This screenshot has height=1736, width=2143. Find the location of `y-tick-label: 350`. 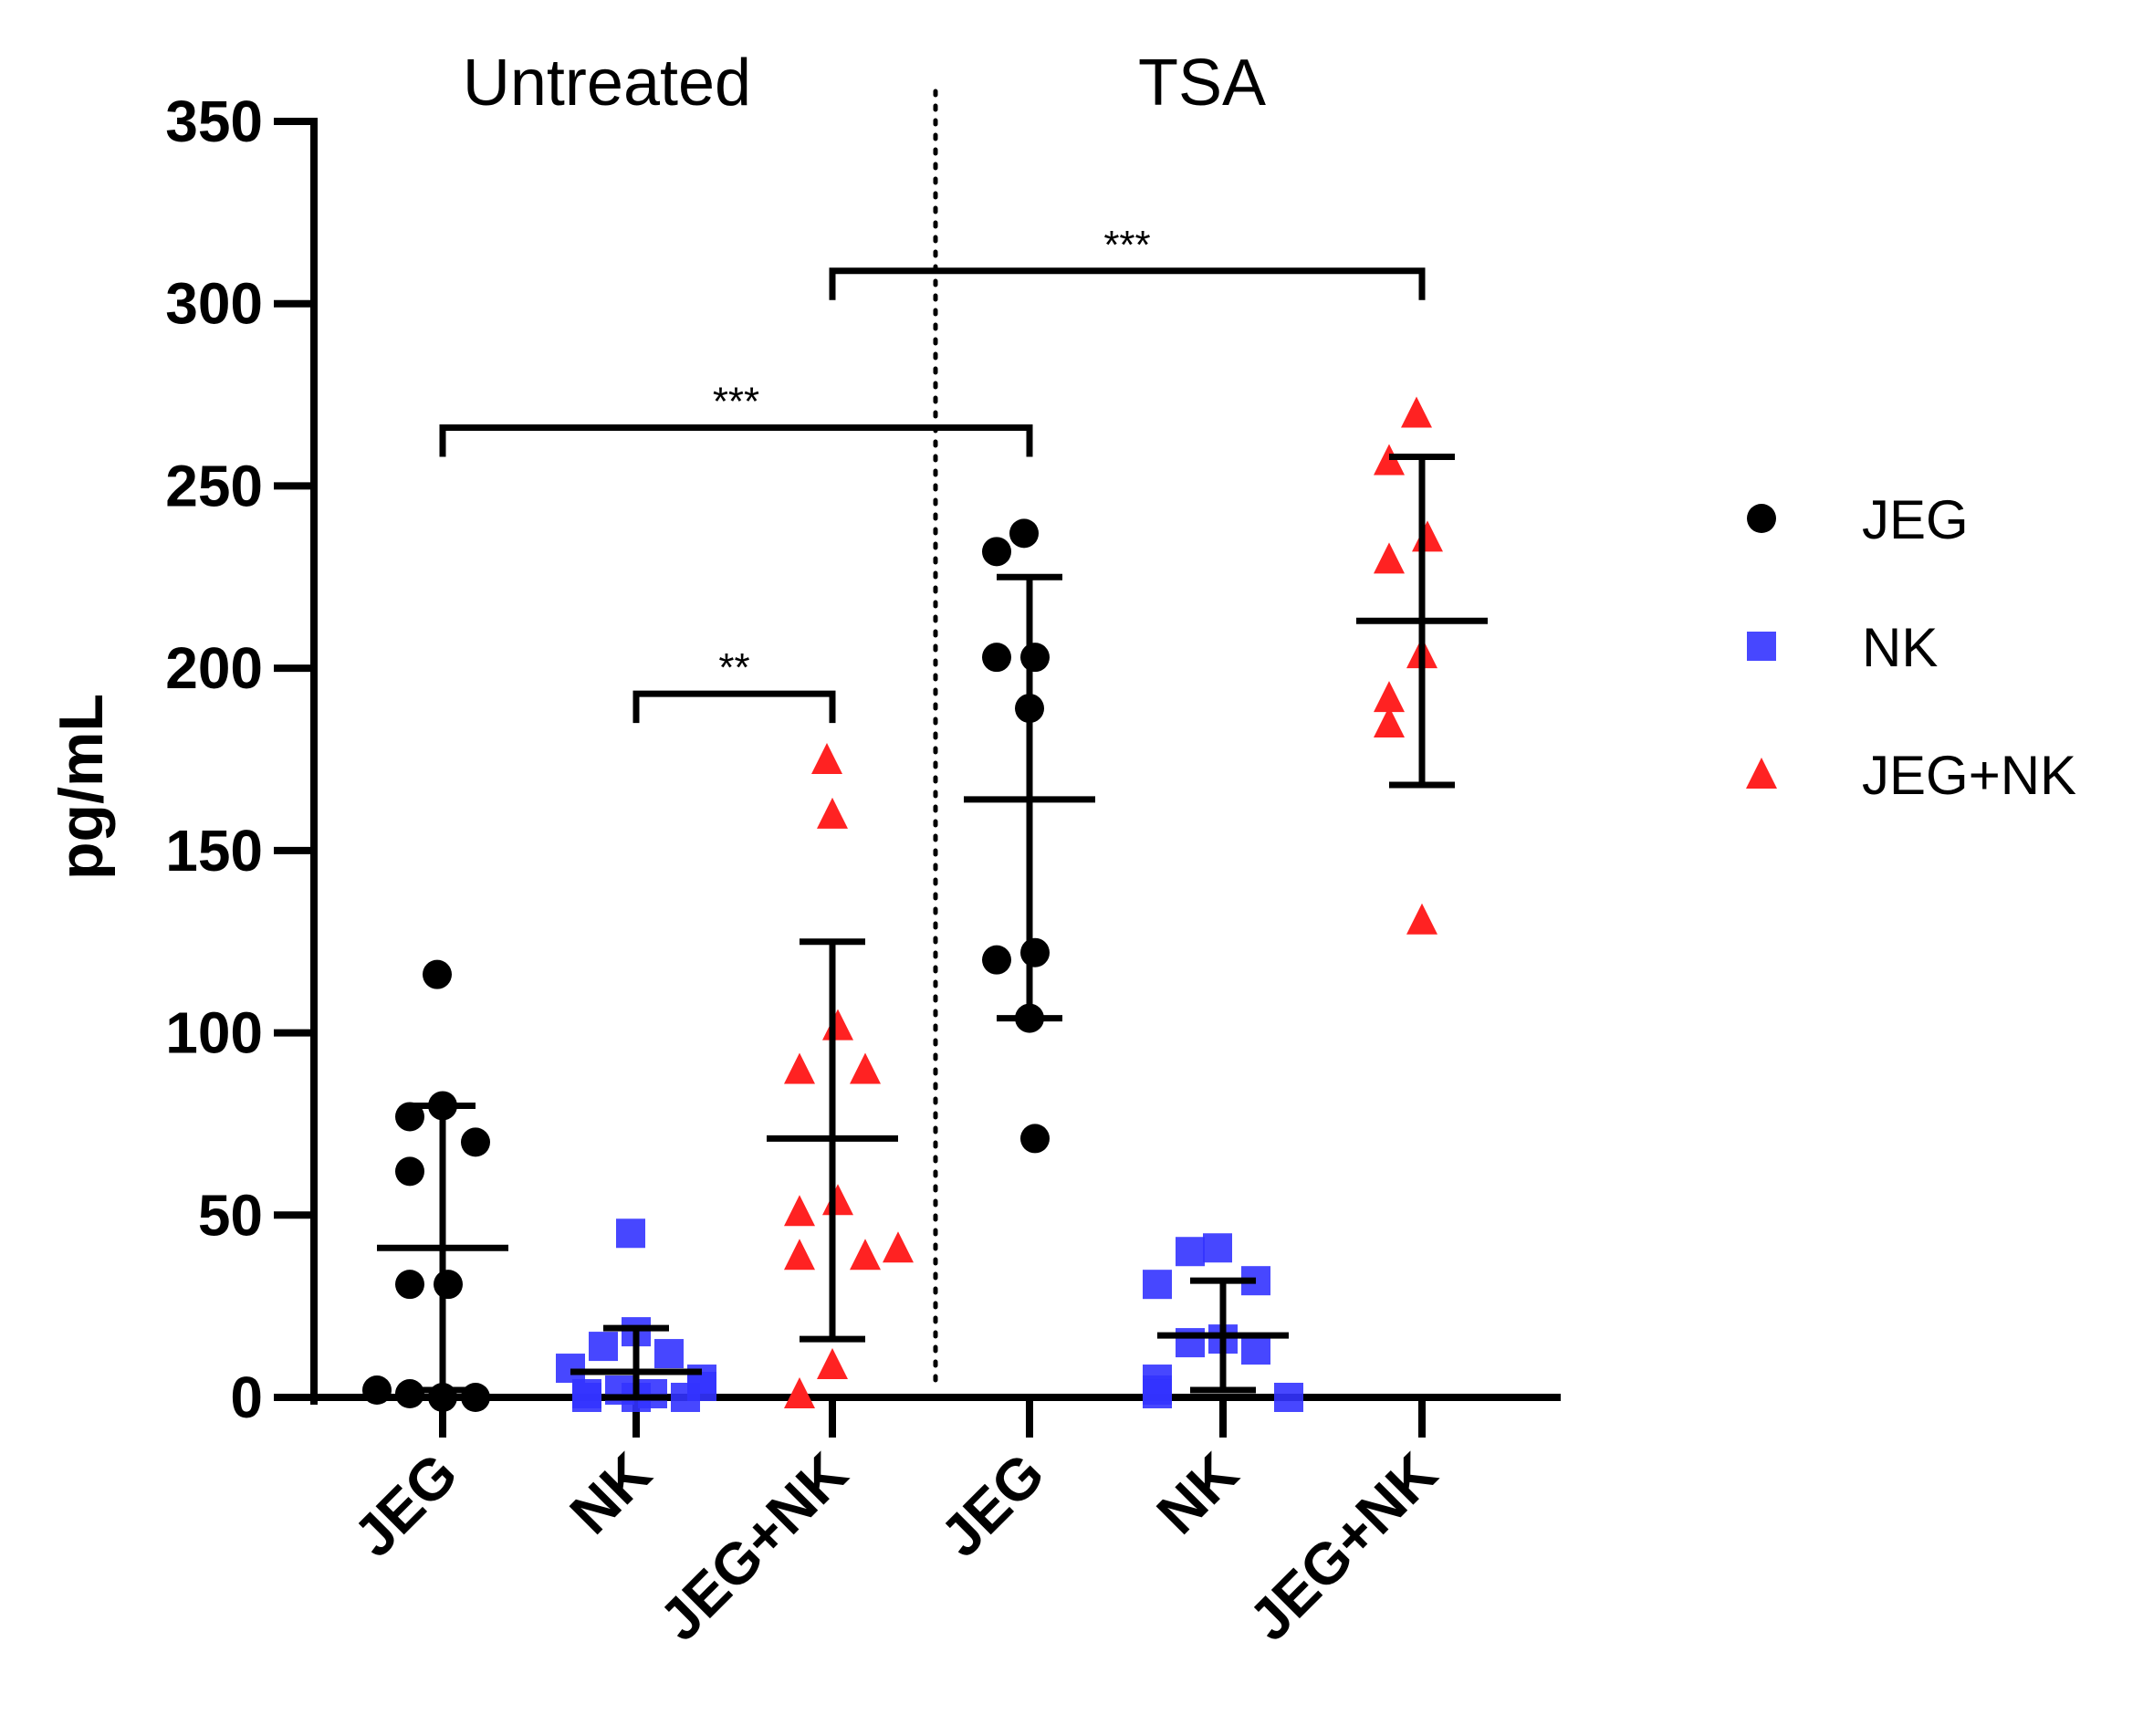

y-tick-label: 350 is located at coordinates (214, 121).